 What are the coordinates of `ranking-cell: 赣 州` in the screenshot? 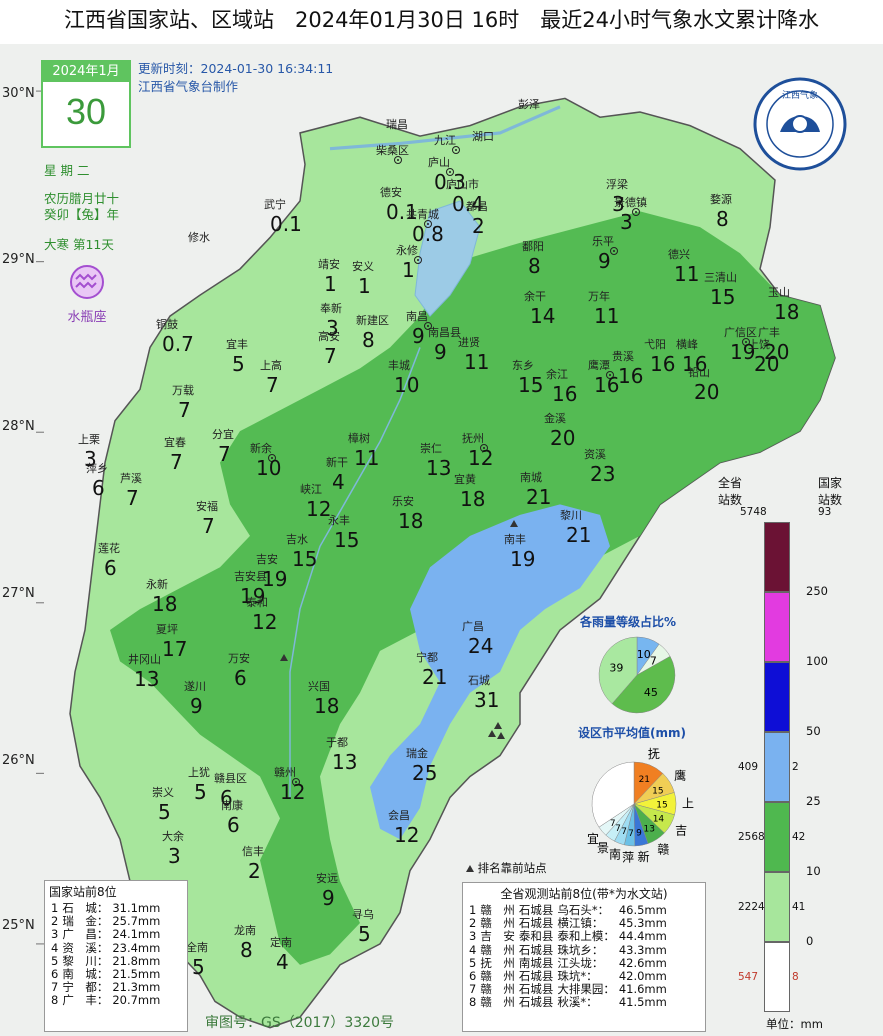 It's located at (497, 923).